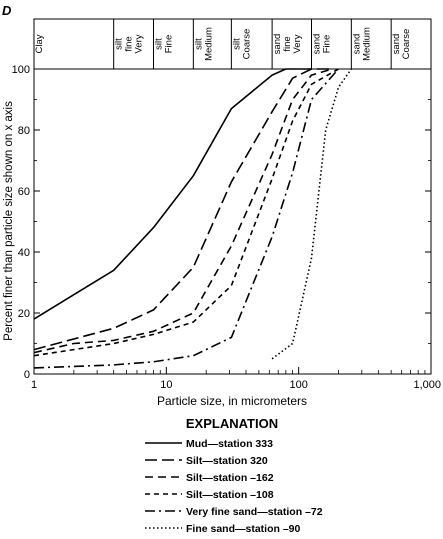 Image resolution: width=443 pixels, height=539 pixels. What do you see at coordinates (229, 444) in the screenshot?
I see `legend-entry: Mud—station 333` at bounding box center [229, 444].